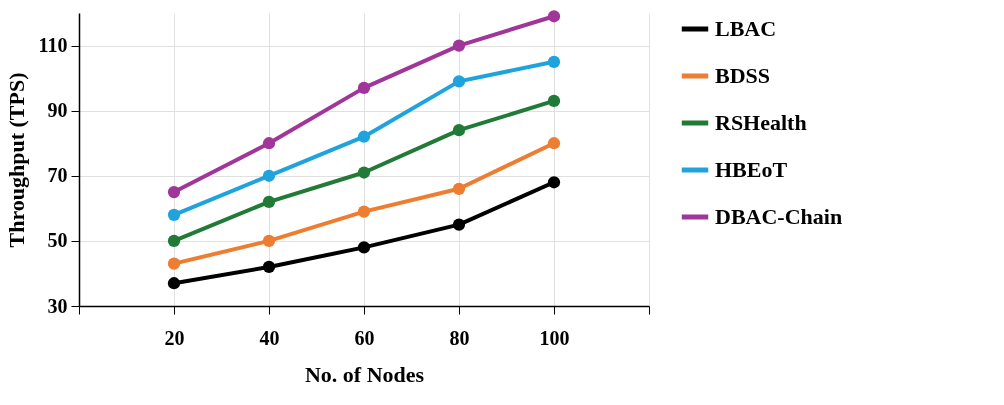  Describe the element at coordinates (743, 75) in the screenshot. I see `legend-label: BDSS` at that location.